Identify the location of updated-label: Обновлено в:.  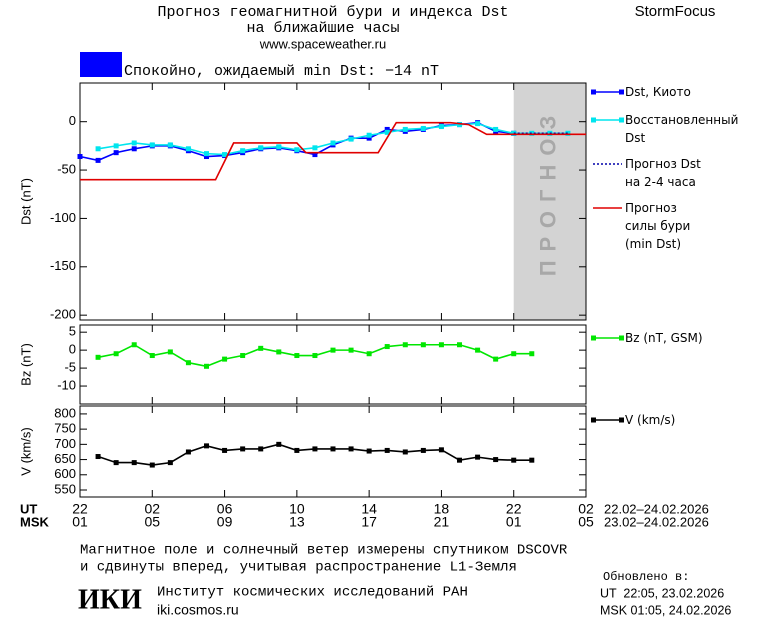
(646, 577).